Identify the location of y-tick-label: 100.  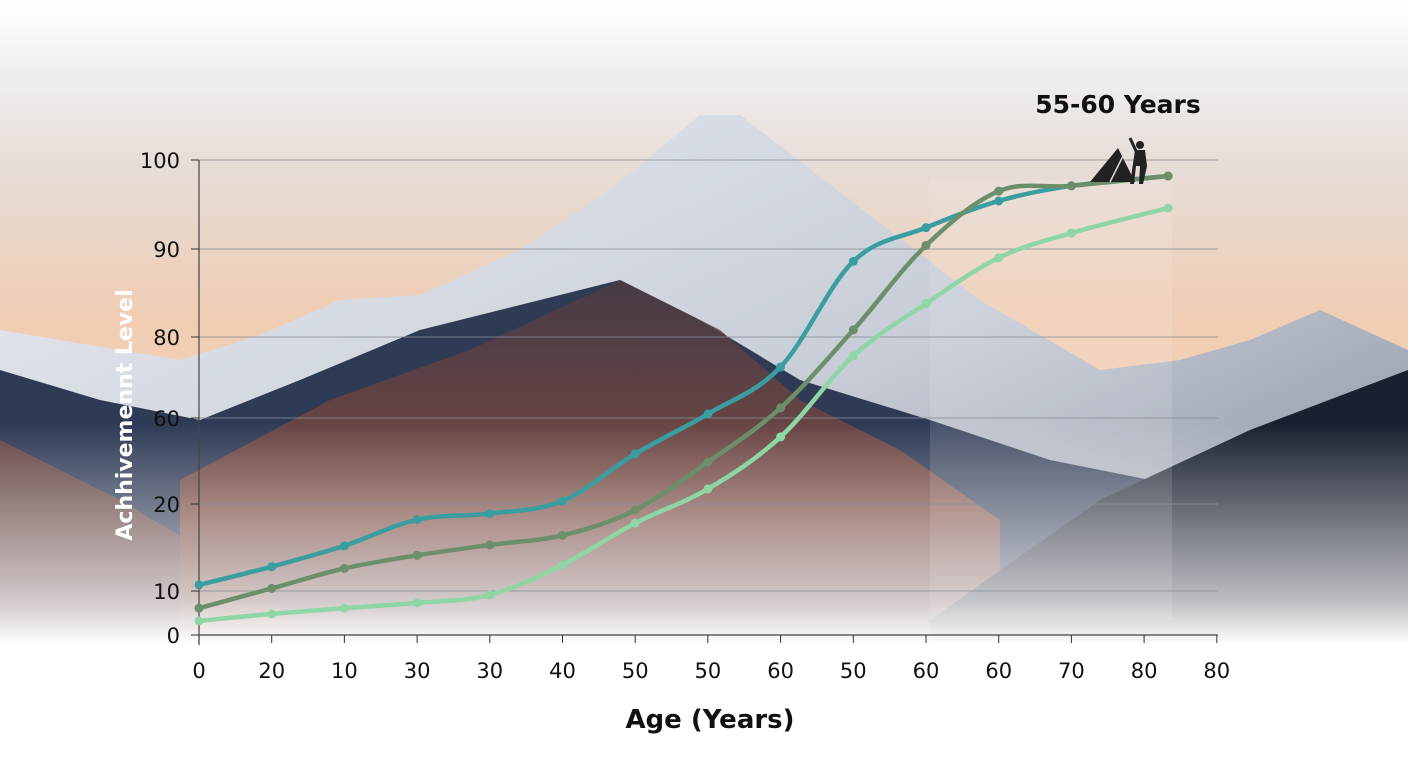
(160, 161).